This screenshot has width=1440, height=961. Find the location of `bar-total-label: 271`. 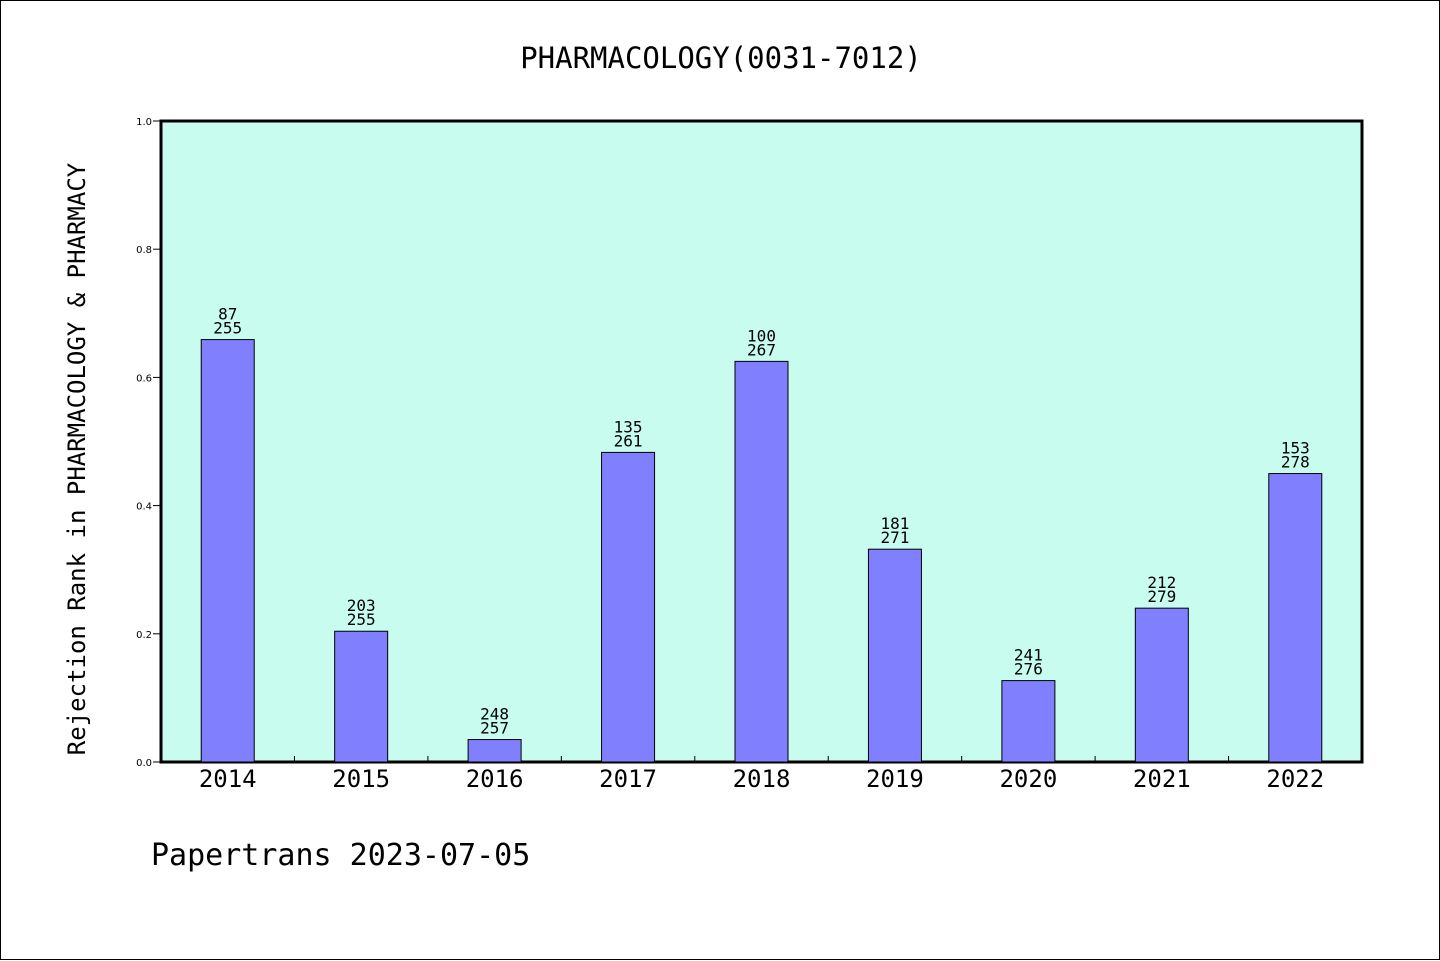

bar-total-label: 271 is located at coordinates (894, 537).